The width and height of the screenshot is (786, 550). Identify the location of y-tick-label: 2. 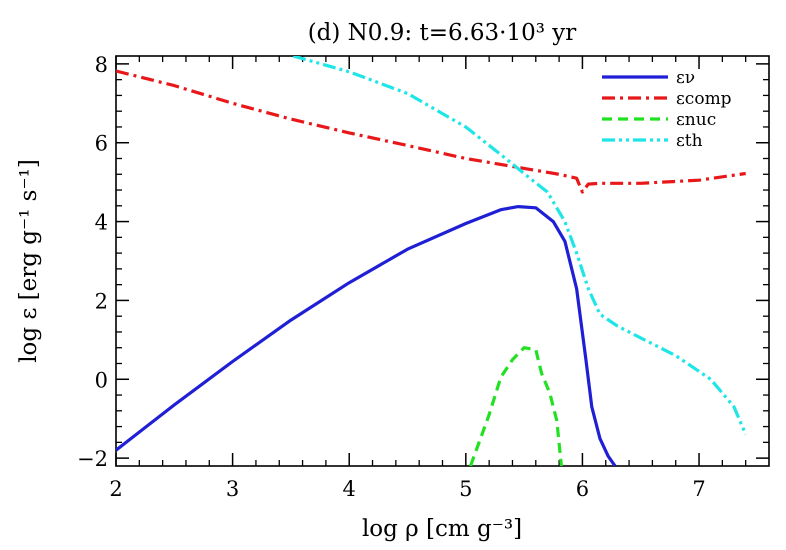
(101, 301).